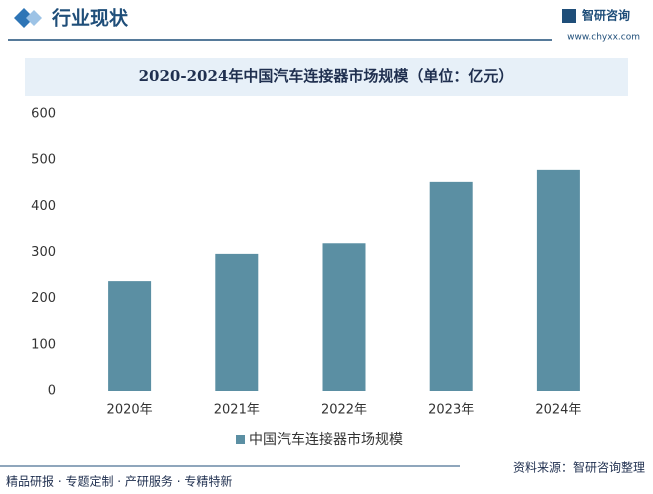 The height and width of the screenshot is (494, 653). Describe the element at coordinates (605, 15) in the screenshot. I see `logo-text: 智研咨询` at that location.